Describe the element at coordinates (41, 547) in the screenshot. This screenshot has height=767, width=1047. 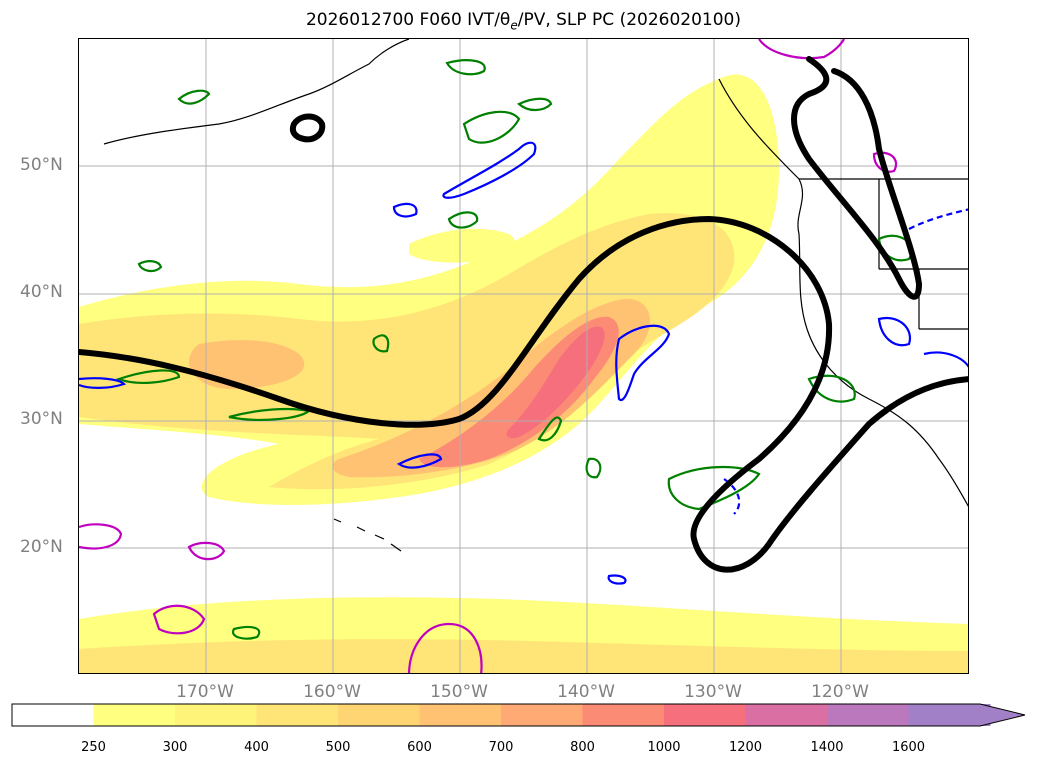
I see `lat-label-20n: 20°N` at that location.